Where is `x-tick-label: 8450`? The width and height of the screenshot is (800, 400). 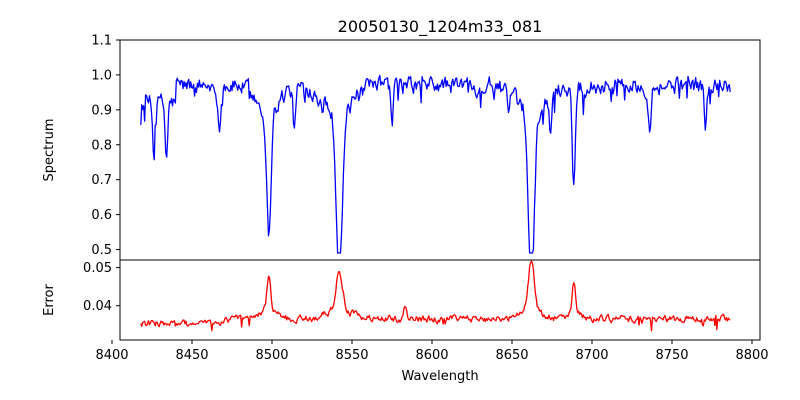
x-tick-label: 8450 is located at coordinates (191, 355).